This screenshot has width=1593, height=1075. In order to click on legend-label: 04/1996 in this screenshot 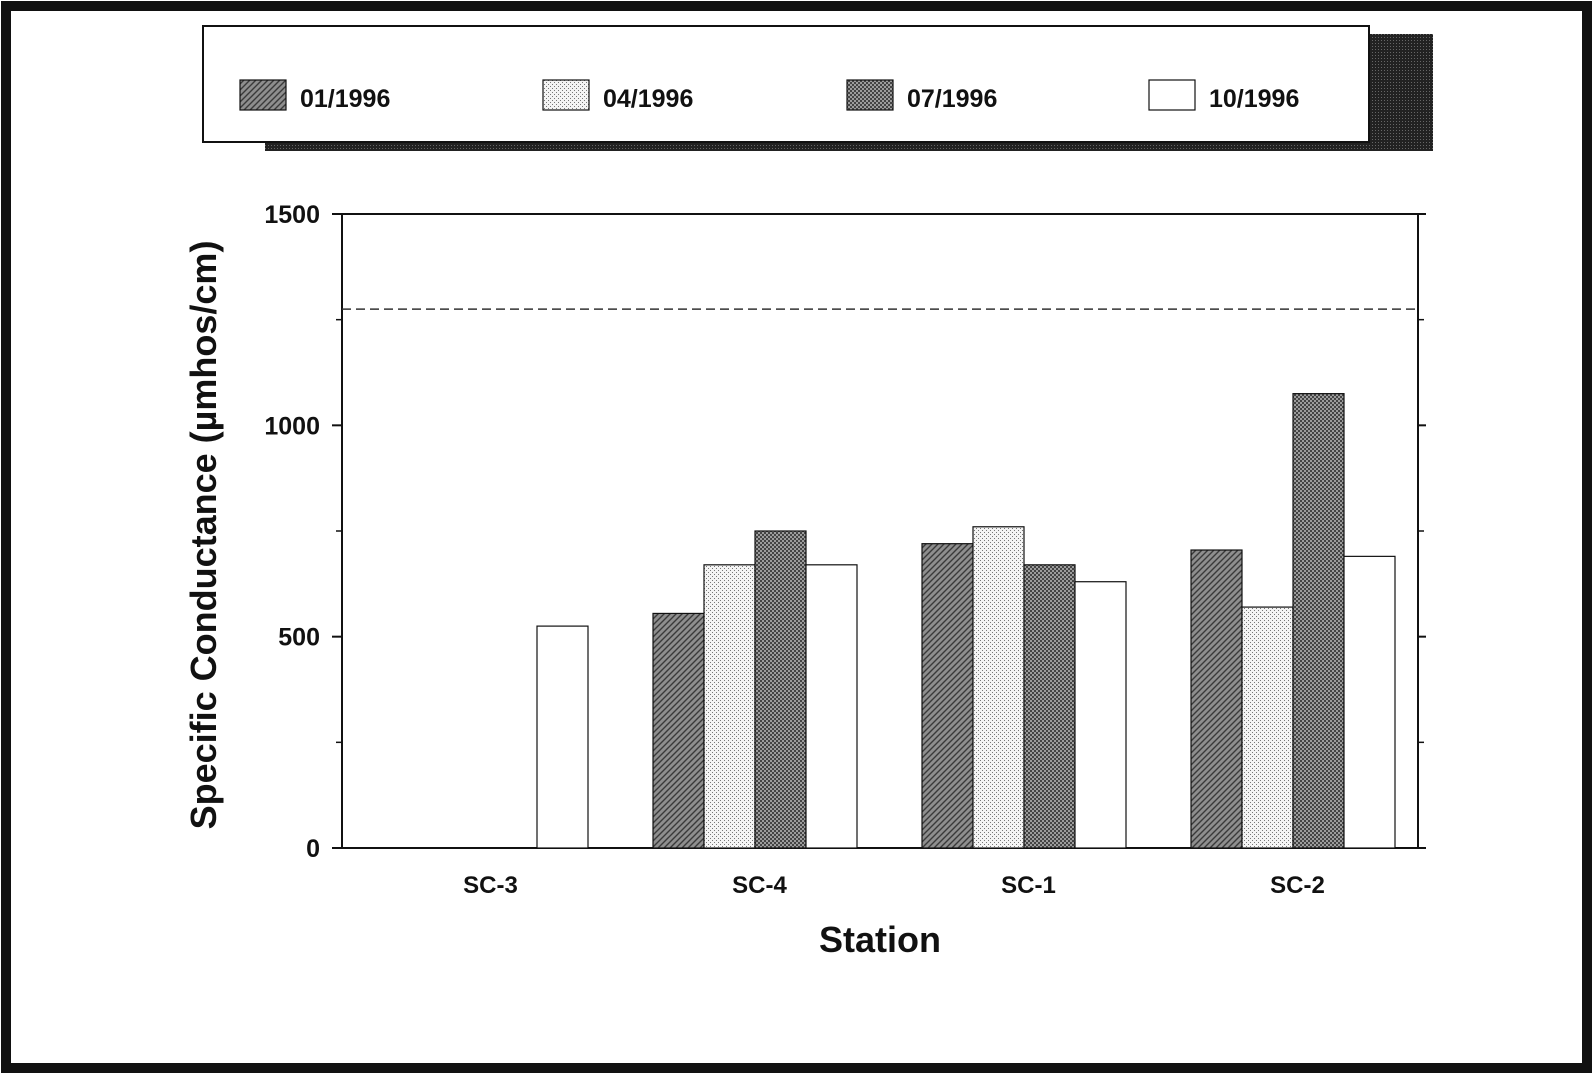, I will do `click(648, 99)`.